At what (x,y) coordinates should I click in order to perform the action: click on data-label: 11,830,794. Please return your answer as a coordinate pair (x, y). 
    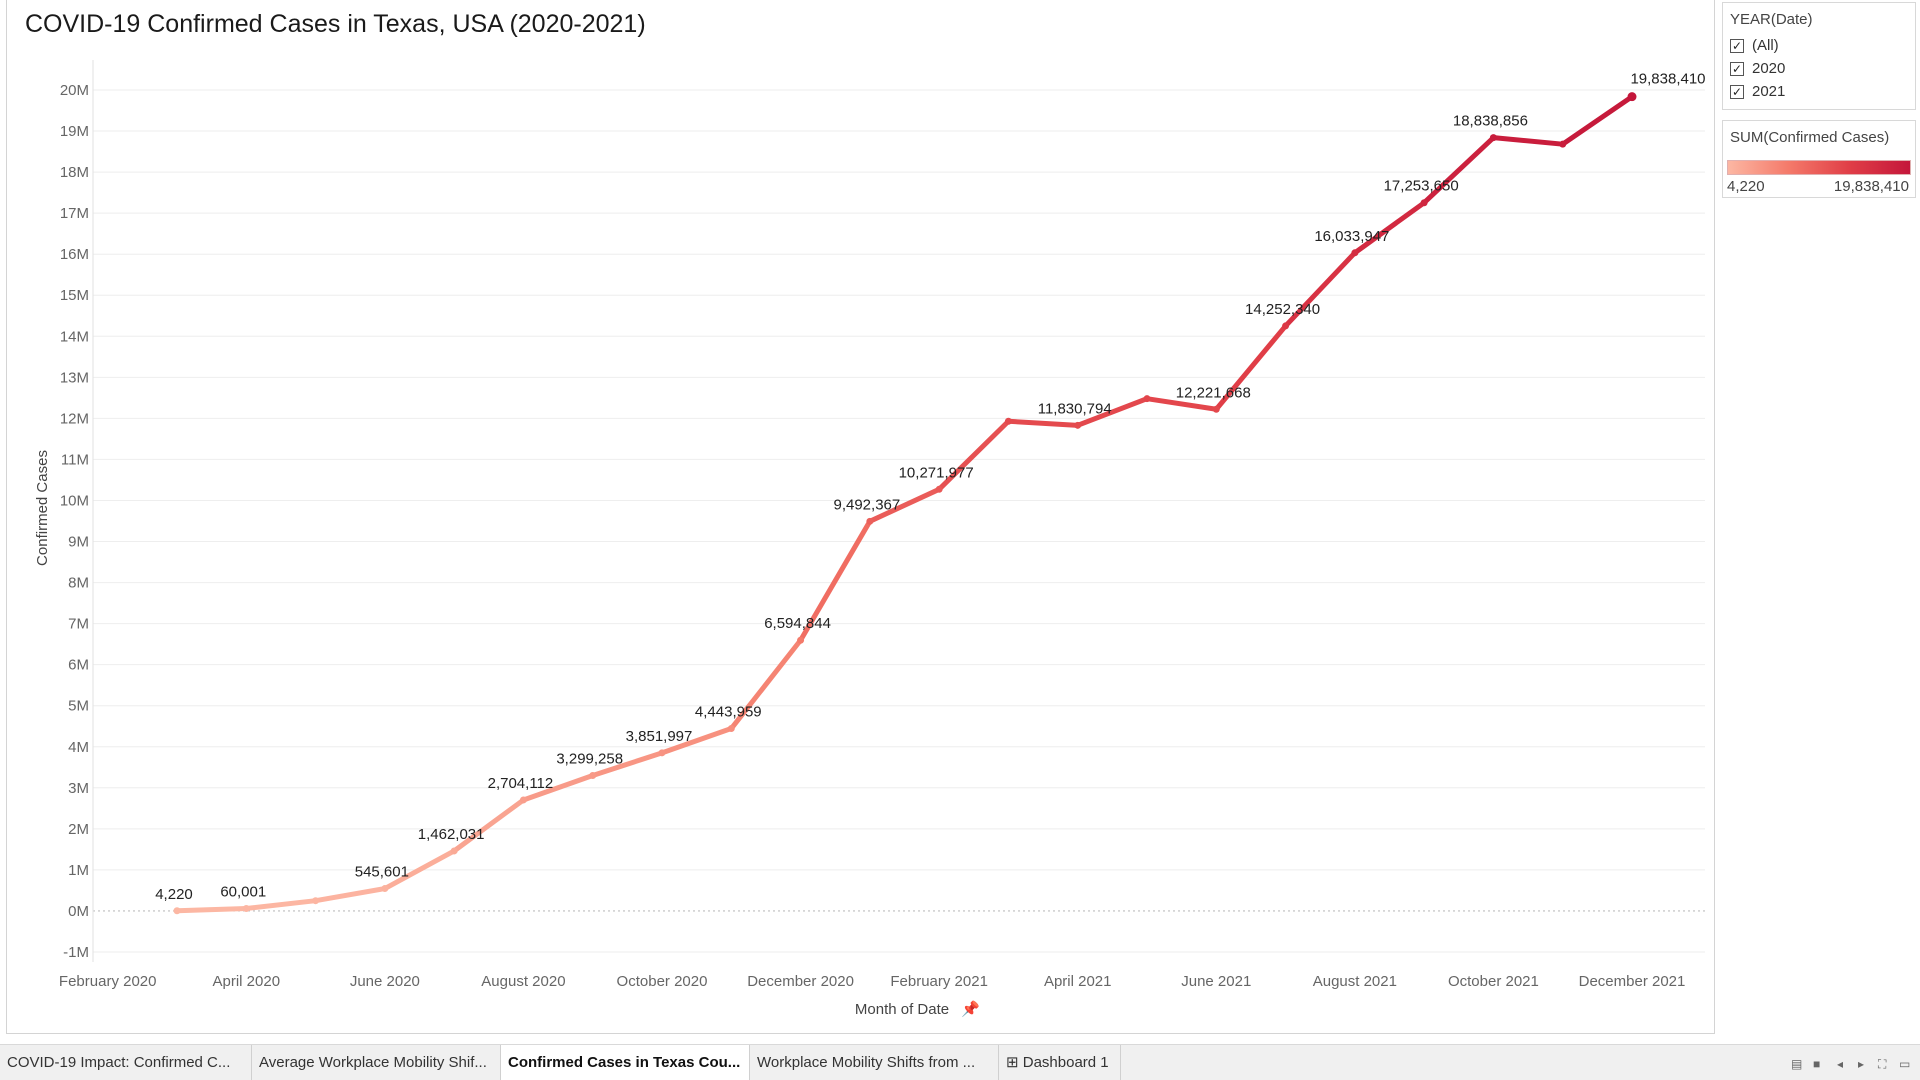
    Looking at the image, I should click on (1075, 408).